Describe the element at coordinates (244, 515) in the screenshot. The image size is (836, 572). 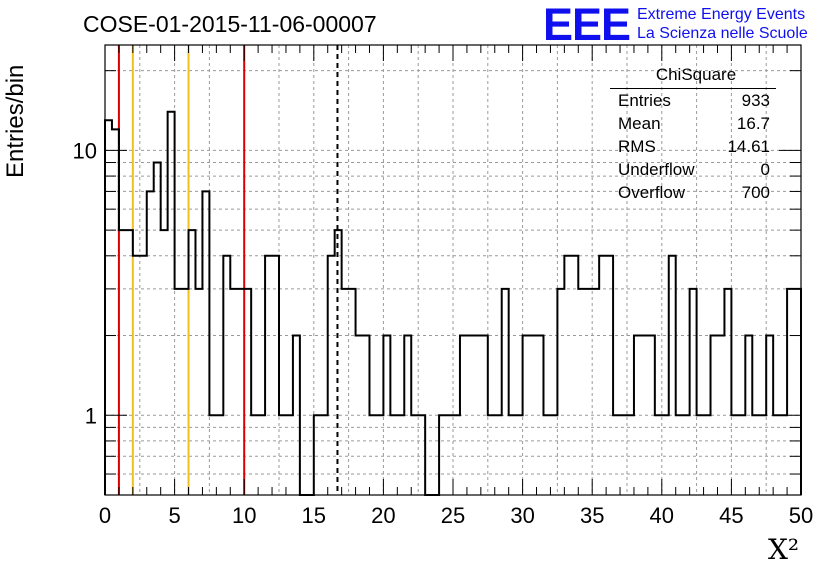
I see `x-tick-label: 10` at that location.